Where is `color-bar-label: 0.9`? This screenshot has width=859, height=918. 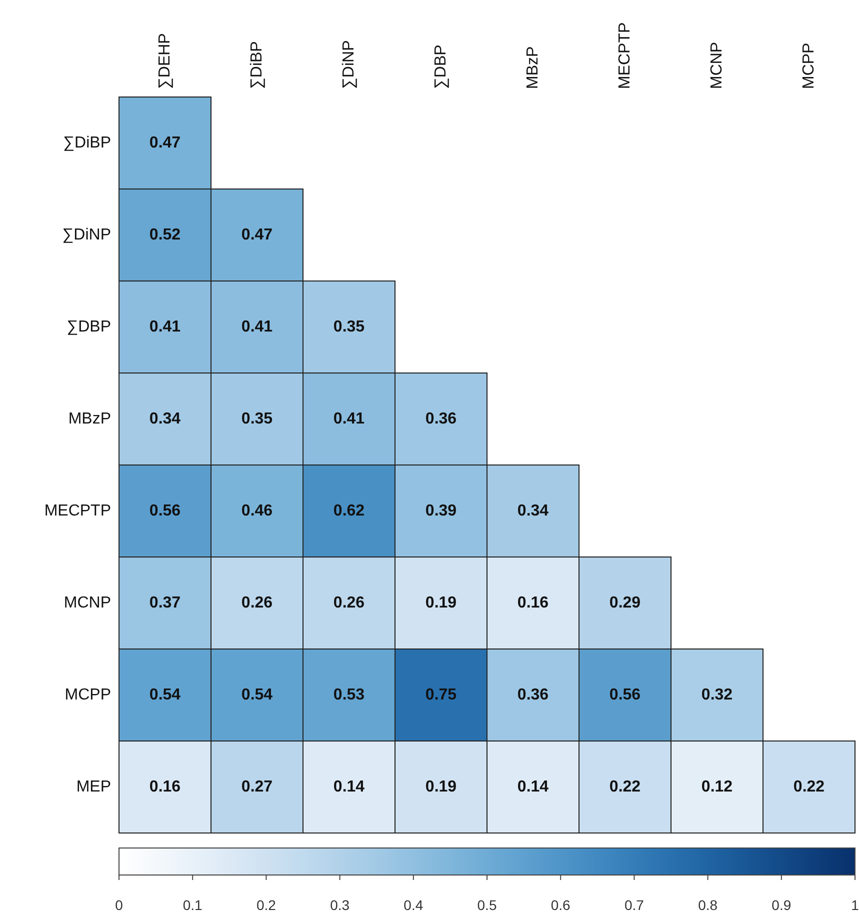 color-bar-label: 0.9 is located at coordinates (782, 905).